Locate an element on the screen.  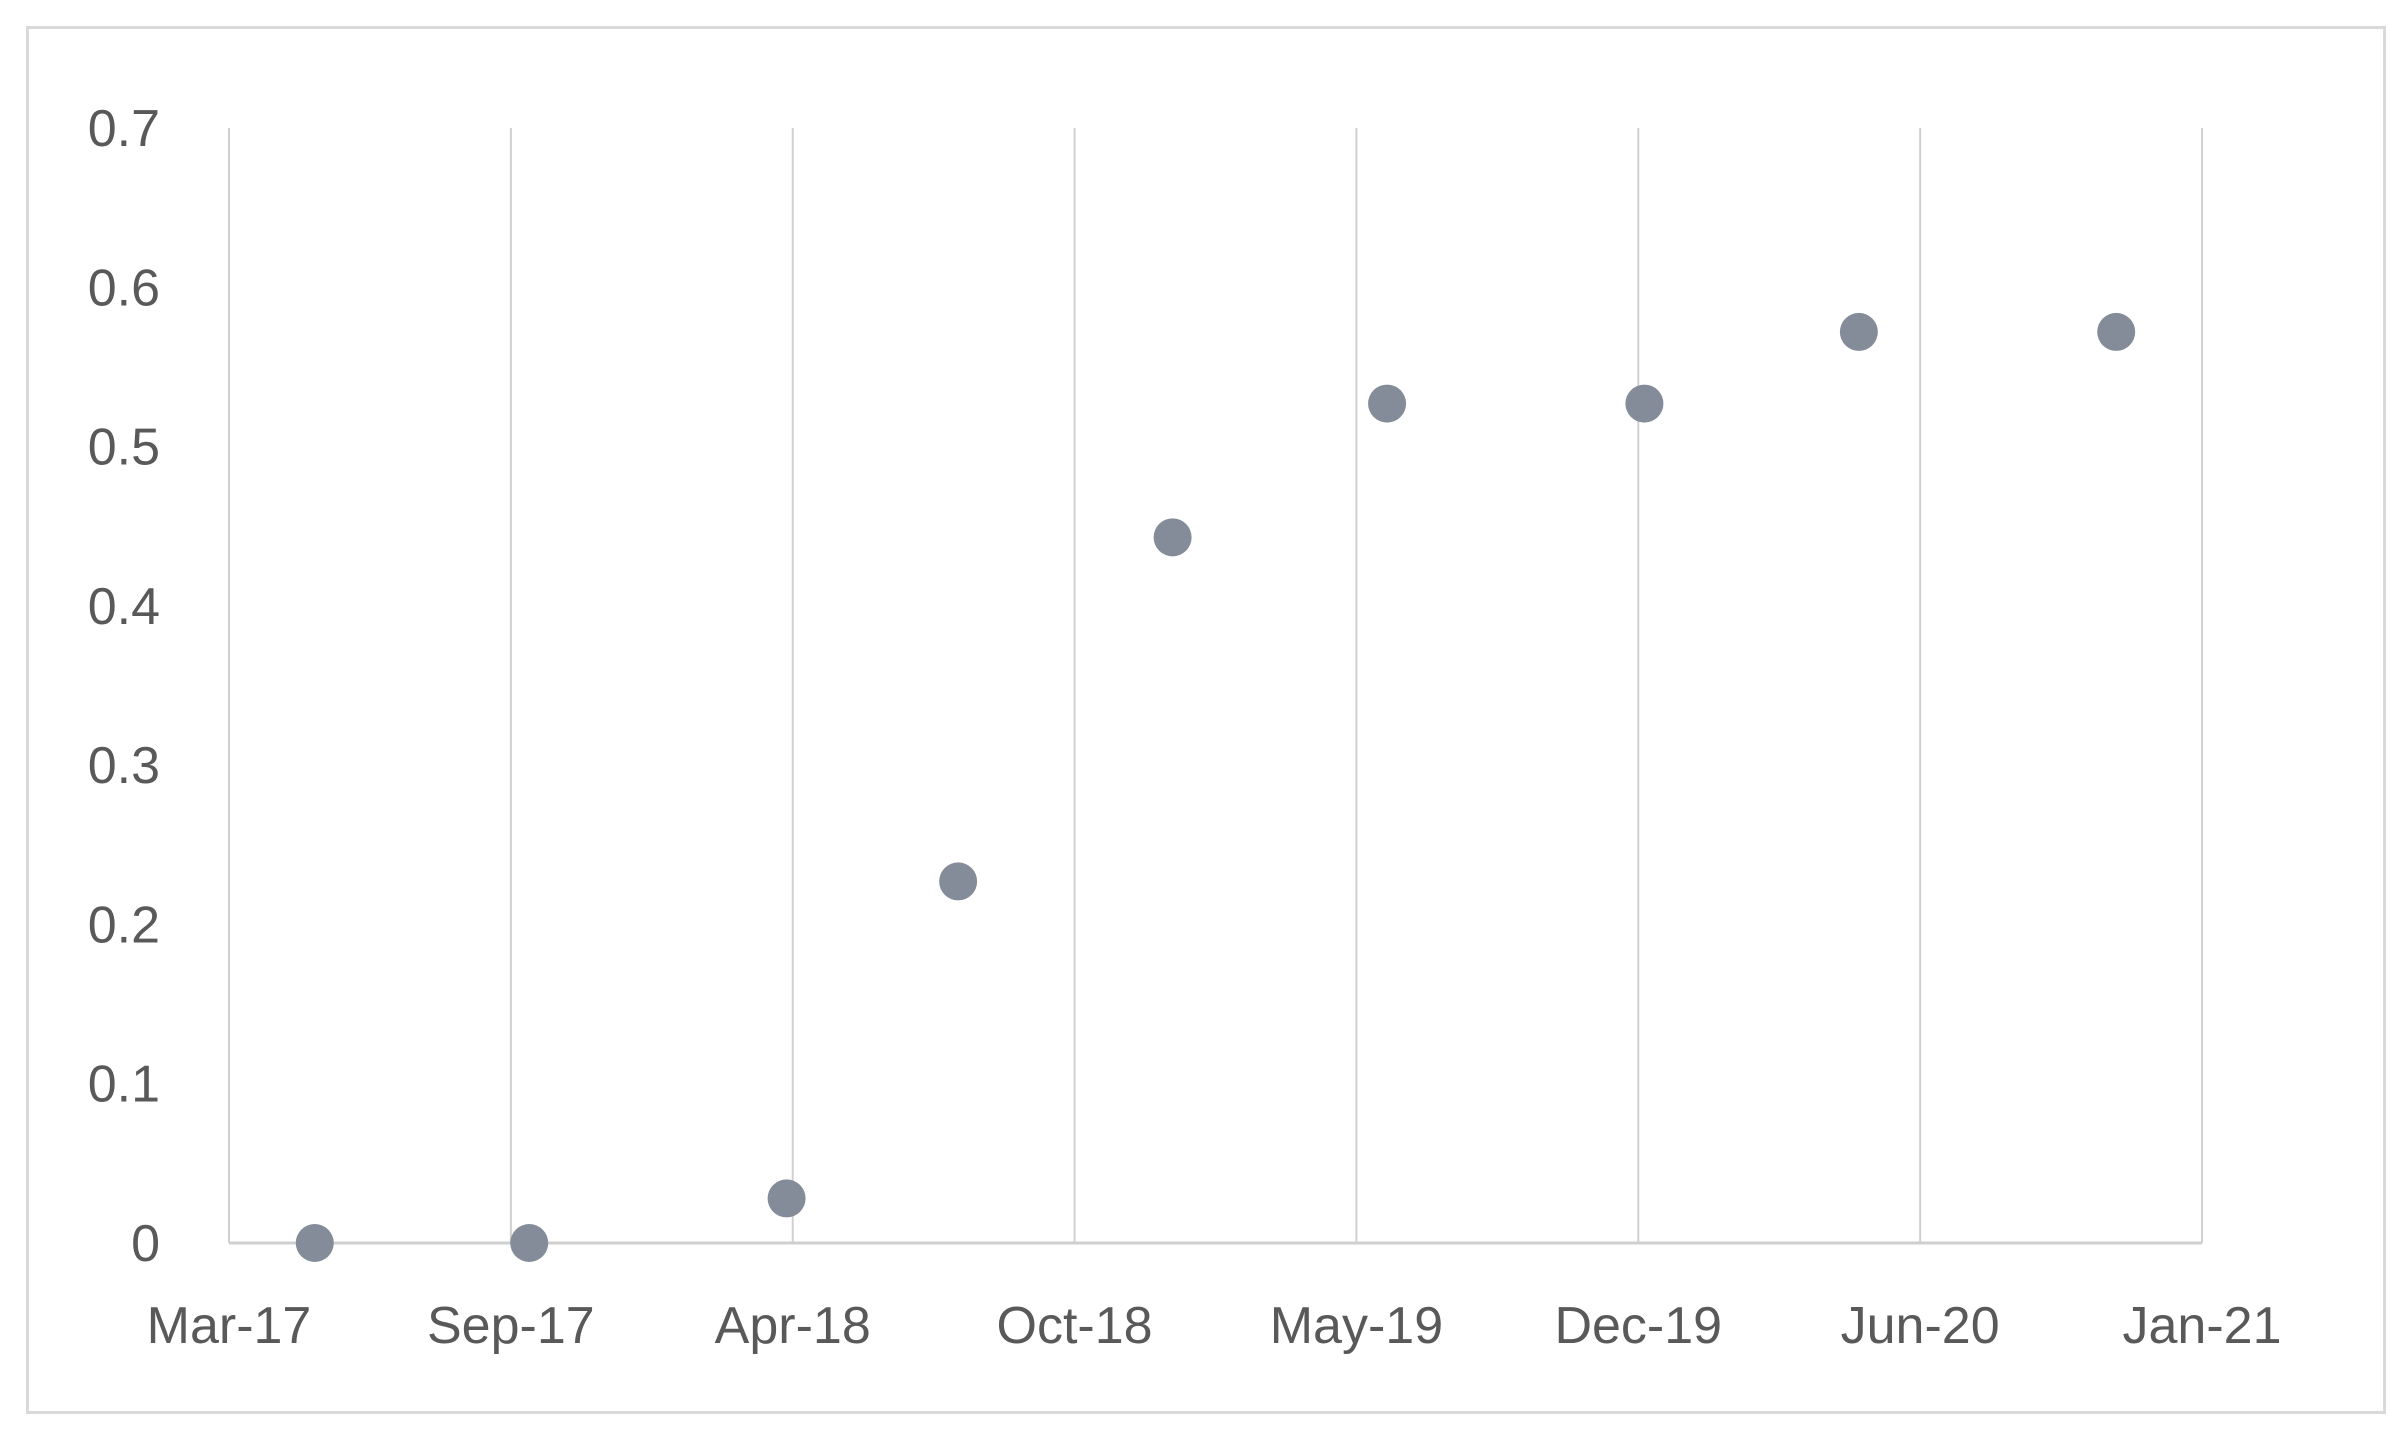
y-tick-label: 0.4 is located at coordinates (124, 607).